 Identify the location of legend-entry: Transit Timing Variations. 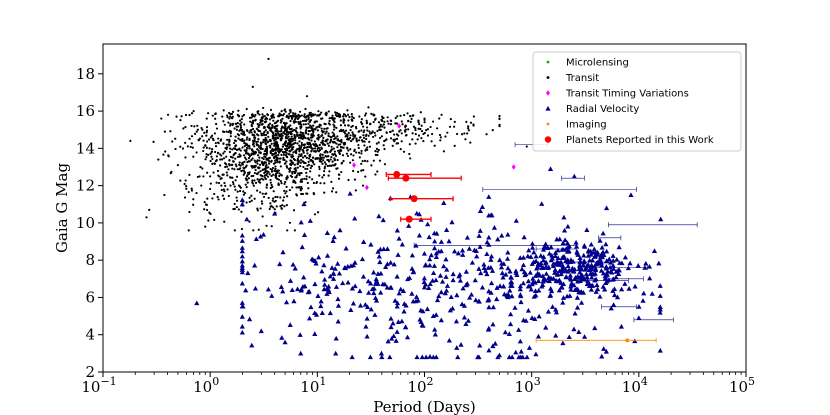
(617, 94).